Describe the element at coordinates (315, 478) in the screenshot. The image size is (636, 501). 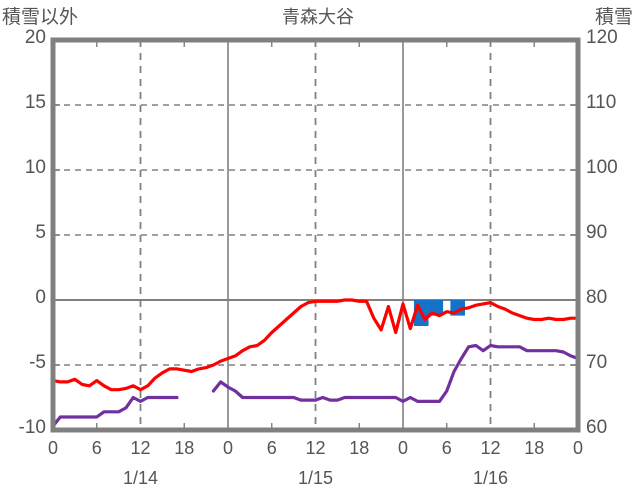
I see `x-axis-day-label: 1/15` at that location.